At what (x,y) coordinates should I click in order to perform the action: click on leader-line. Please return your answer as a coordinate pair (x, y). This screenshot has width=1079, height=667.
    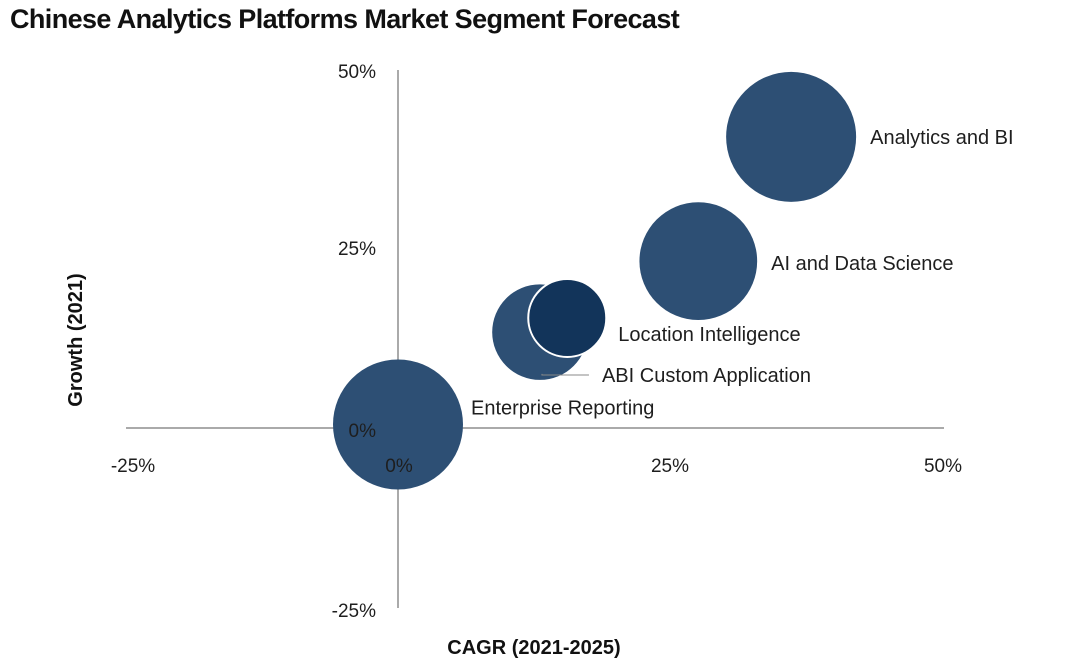
    Looking at the image, I should click on (565, 374).